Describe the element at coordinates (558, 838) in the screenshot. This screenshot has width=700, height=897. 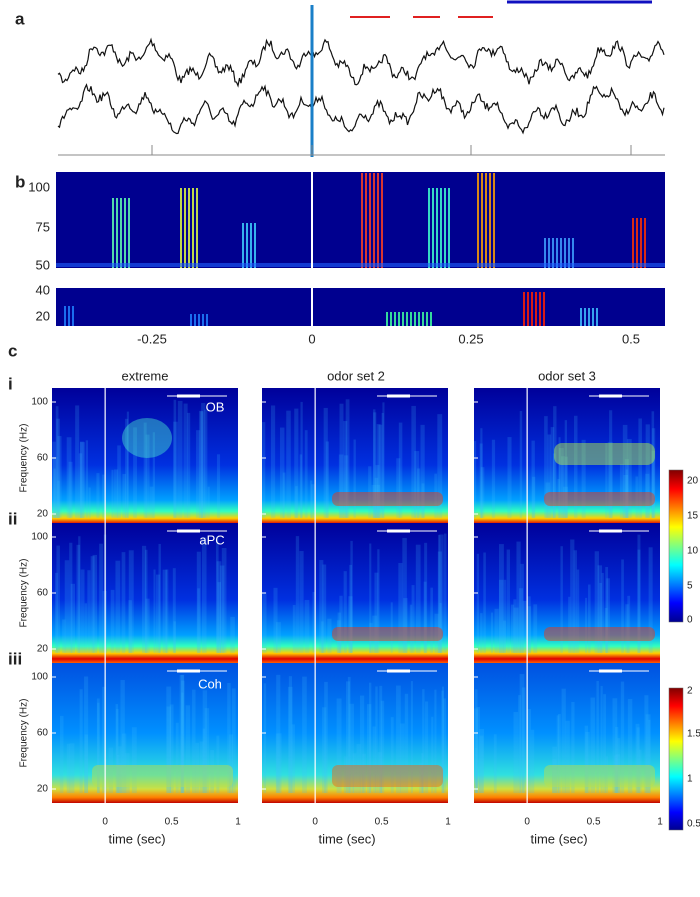
I see `x-axis-label: time (sec)` at that location.